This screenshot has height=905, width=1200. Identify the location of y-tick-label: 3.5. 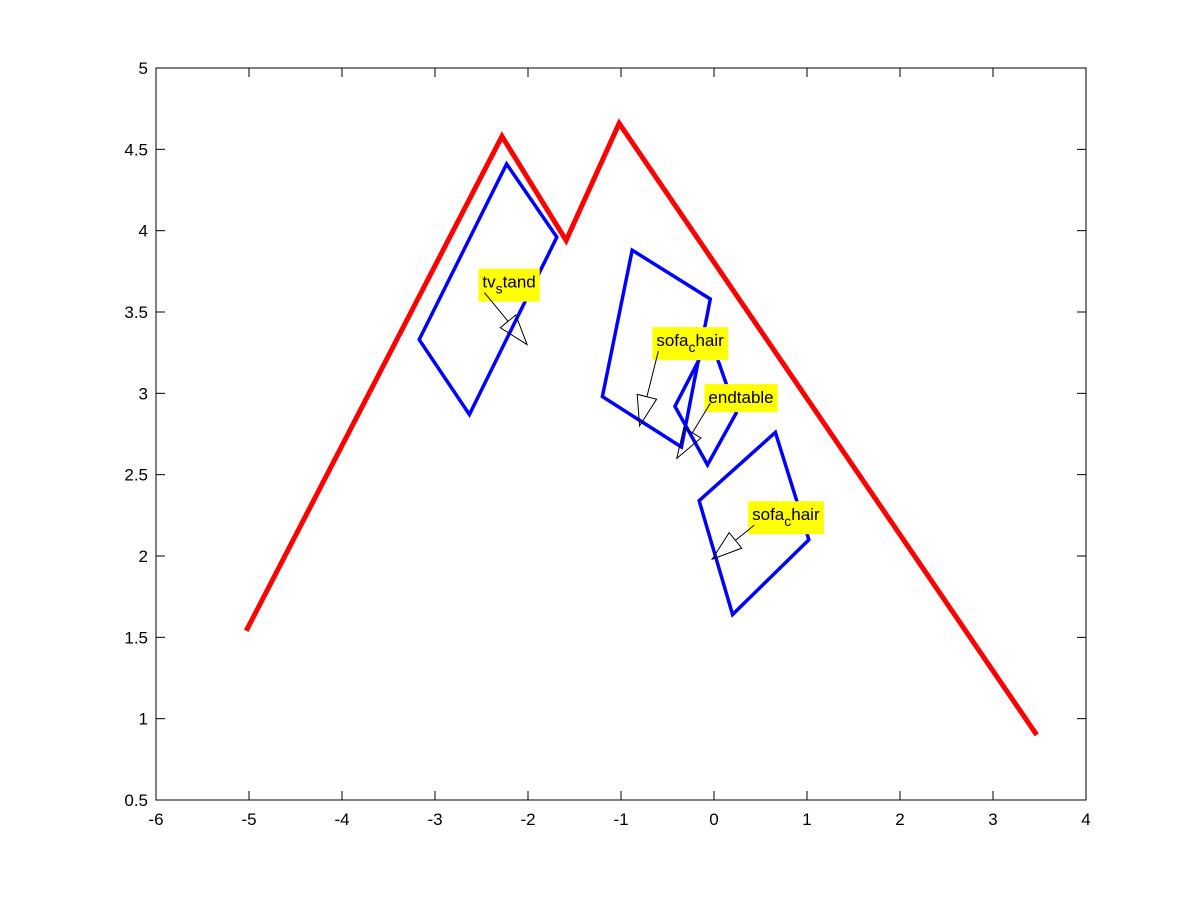
(136, 312).